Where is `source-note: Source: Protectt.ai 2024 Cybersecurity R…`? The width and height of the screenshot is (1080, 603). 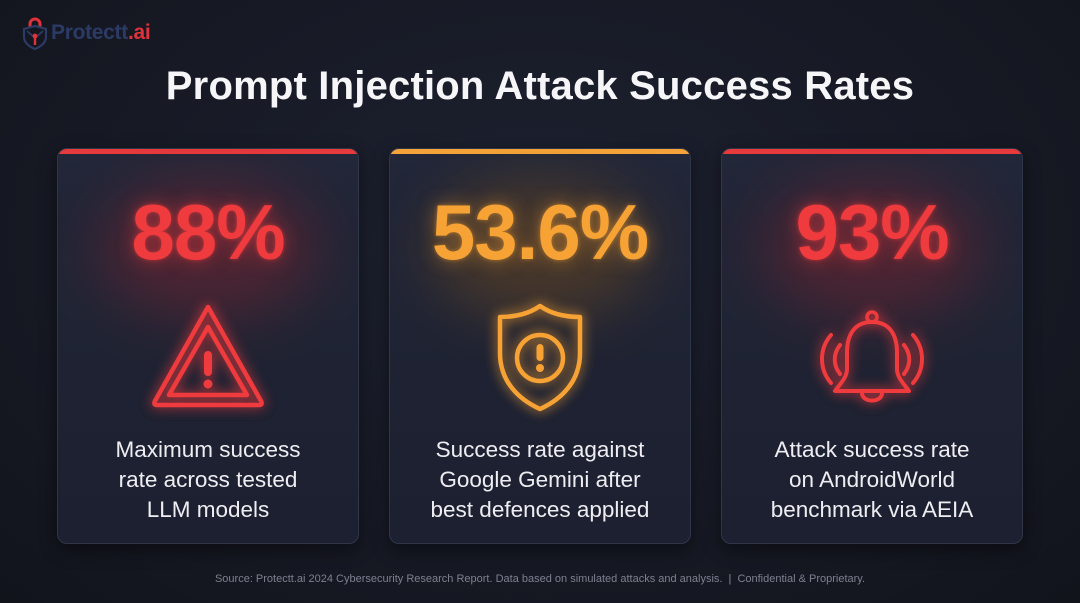
source-note: Source: Protectt.ai 2024 Cybersecurity R… is located at coordinates (468, 579).